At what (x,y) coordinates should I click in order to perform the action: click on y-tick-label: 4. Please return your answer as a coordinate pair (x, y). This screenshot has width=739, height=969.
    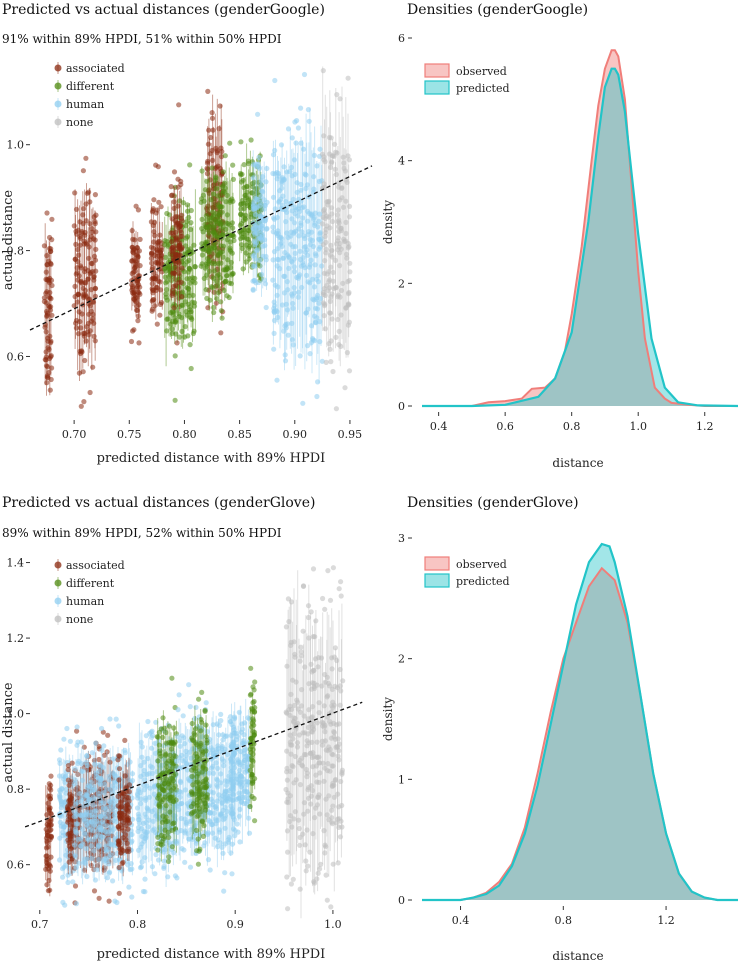
    Looking at the image, I should click on (401, 161).